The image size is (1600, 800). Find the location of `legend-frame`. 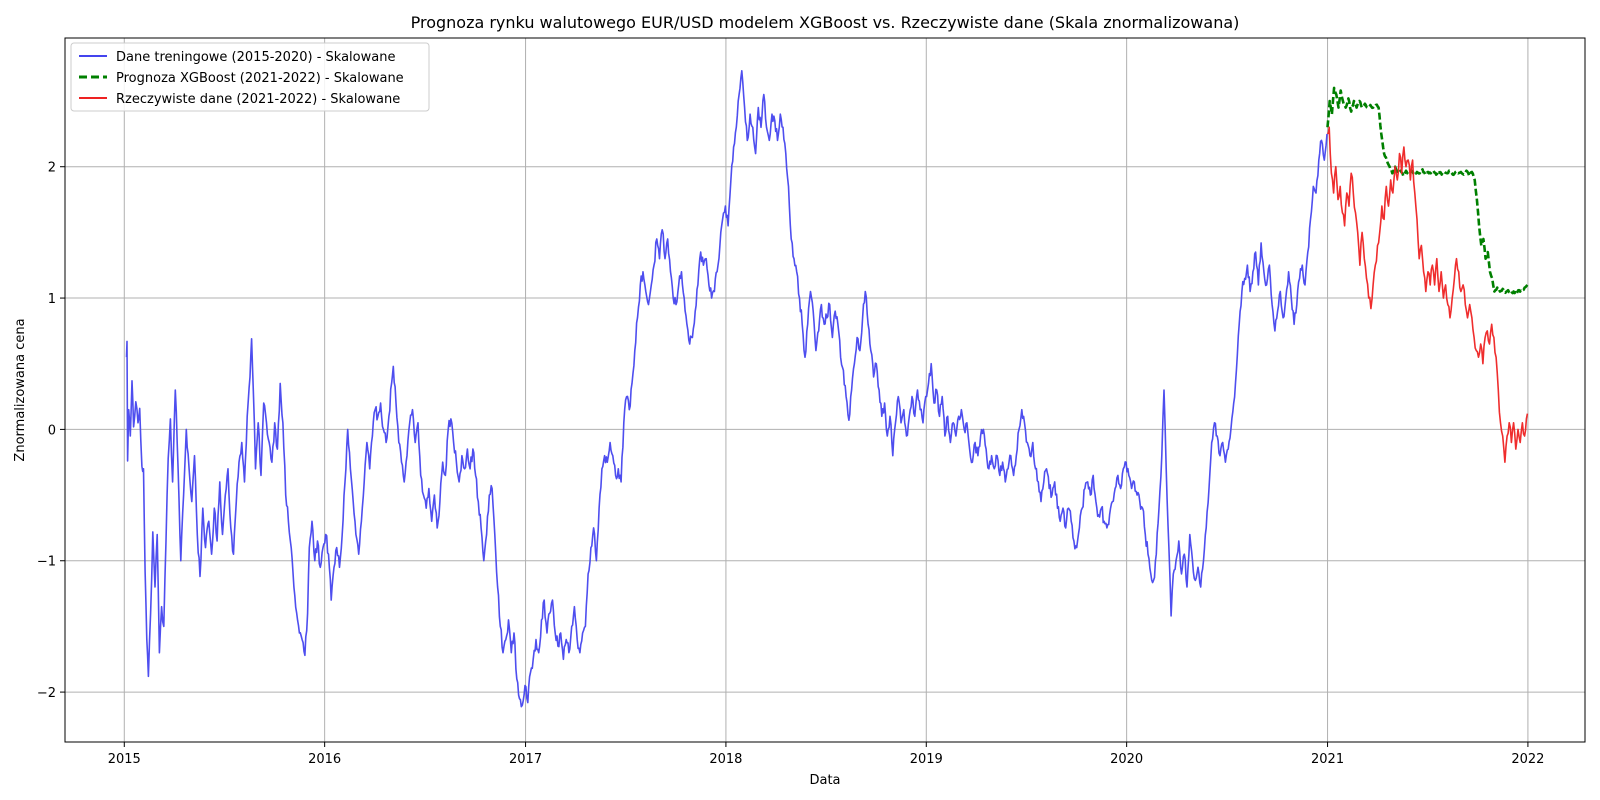

legend-frame is located at coordinates (250, 77).